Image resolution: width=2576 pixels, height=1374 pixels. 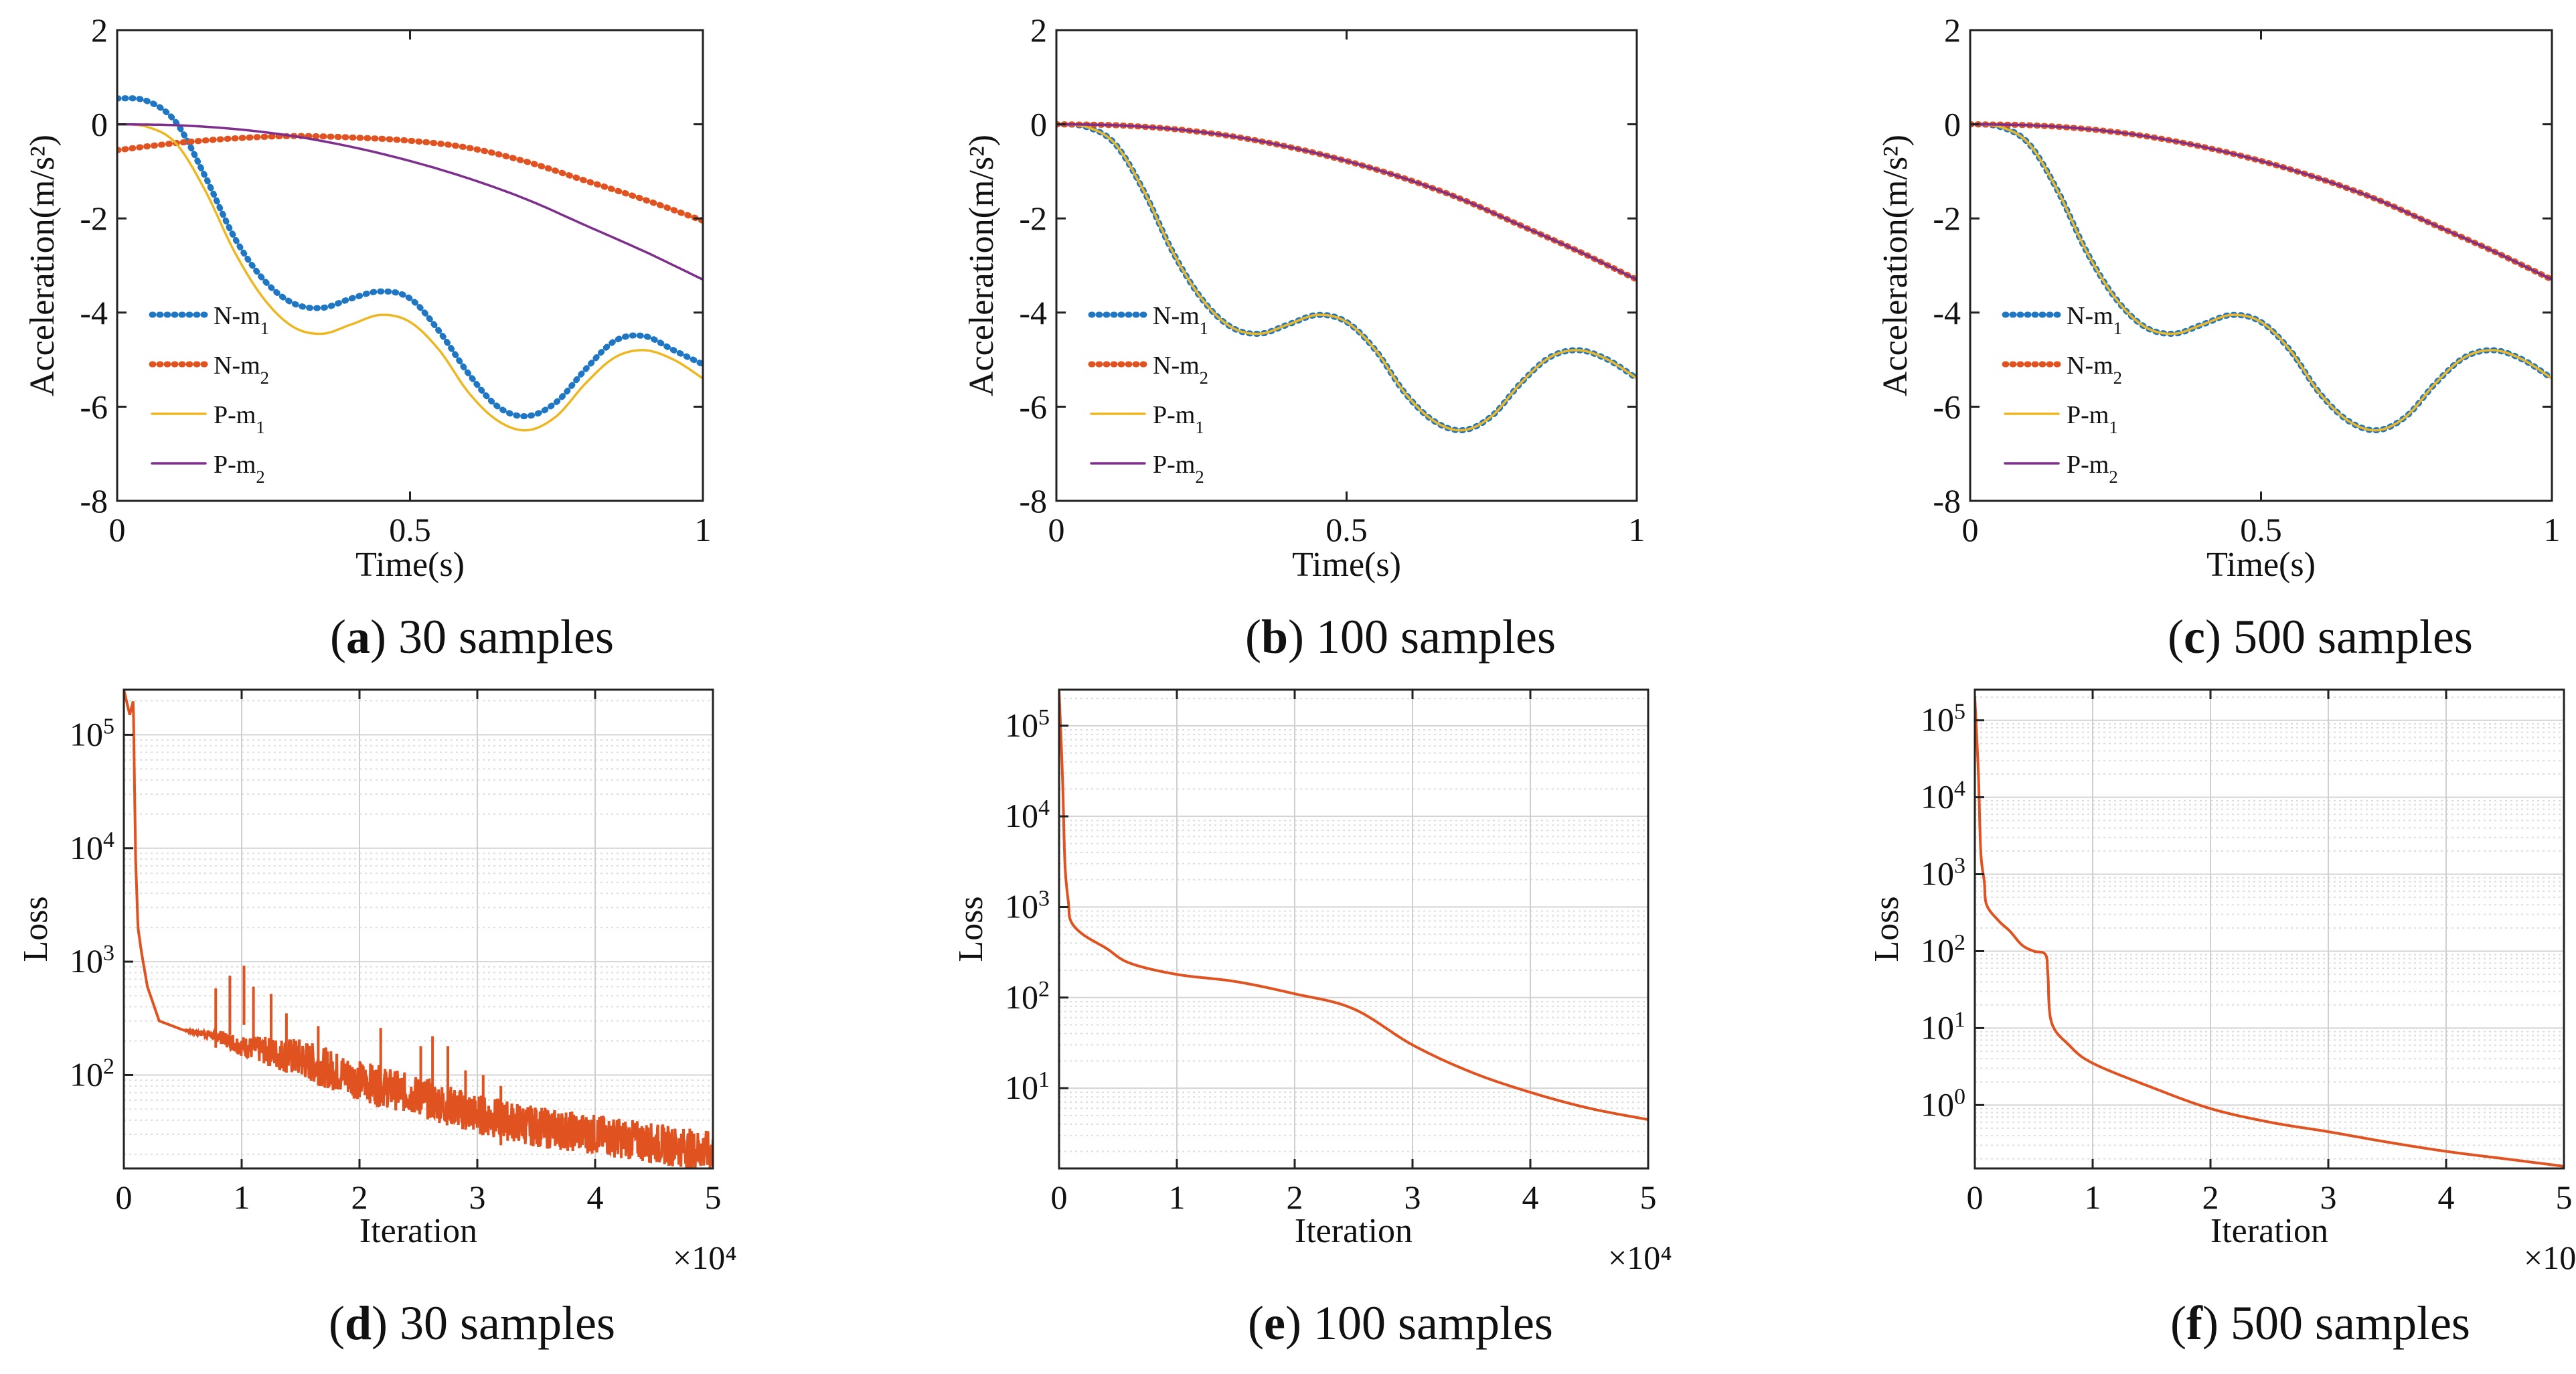 I want to click on series-group-f, so click(x=2270, y=932).